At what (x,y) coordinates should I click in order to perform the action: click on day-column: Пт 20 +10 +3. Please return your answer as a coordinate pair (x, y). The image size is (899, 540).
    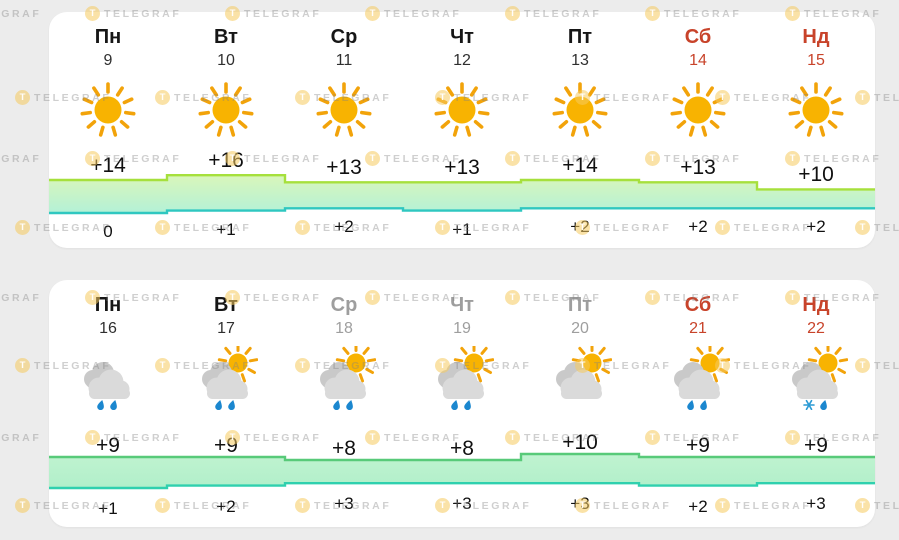
    Looking at the image, I should click on (580, 403).